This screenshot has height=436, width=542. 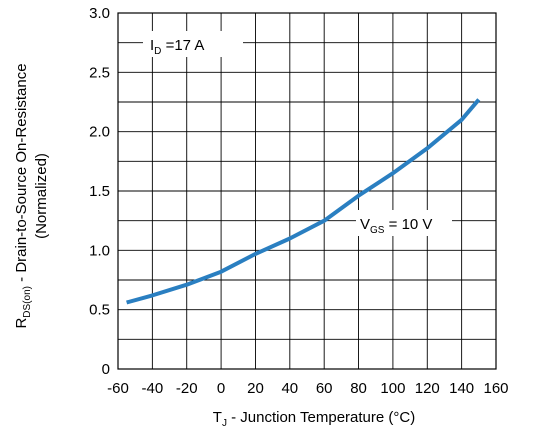 What do you see at coordinates (321, 417) in the screenshot?
I see `x-axis-title-rest: - Junction Temperature (°C)` at bounding box center [321, 417].